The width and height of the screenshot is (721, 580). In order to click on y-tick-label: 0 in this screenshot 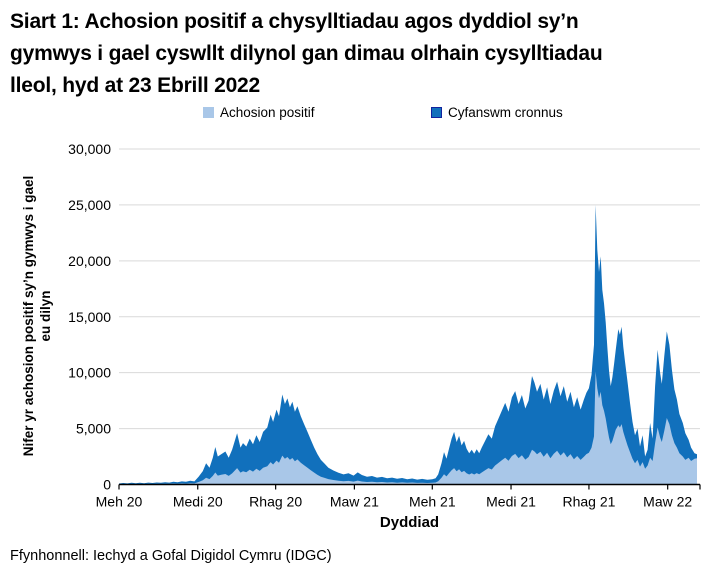, I will do `click(107, 485)`.